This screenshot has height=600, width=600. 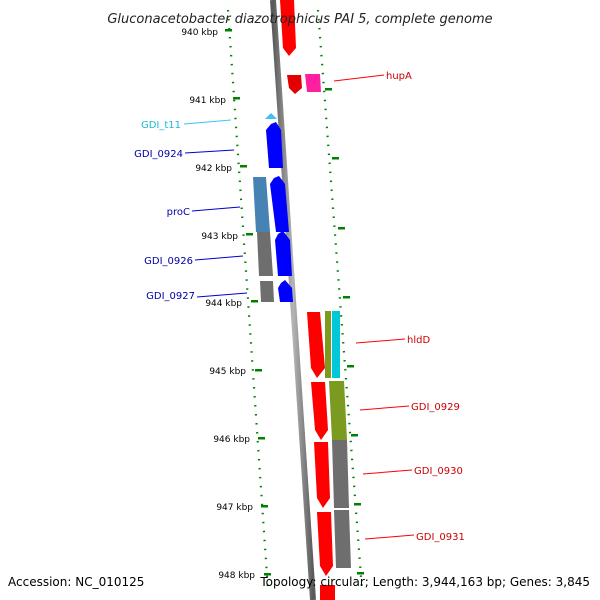 I want to click on gene-top-red, so click(x=288, y=28).